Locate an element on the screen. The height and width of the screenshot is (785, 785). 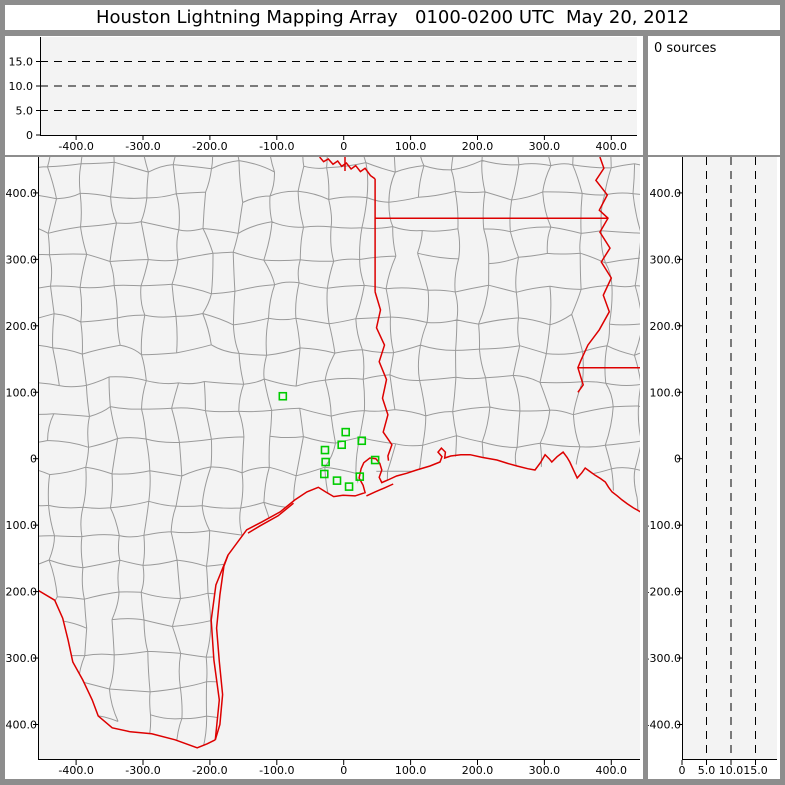
alt-ew-x-tick-label: 200.0 is located at coordinates (478, 146).